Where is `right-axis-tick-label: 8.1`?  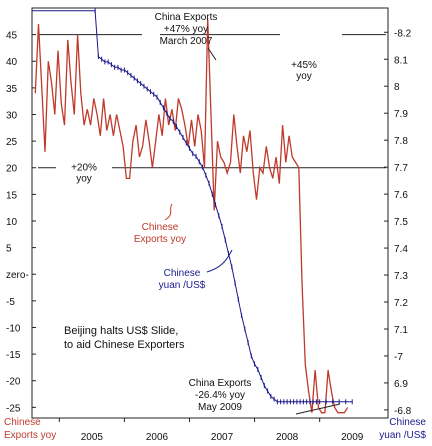
right-axis-tick-label: 8.1 is located at coordinates (401, 60).